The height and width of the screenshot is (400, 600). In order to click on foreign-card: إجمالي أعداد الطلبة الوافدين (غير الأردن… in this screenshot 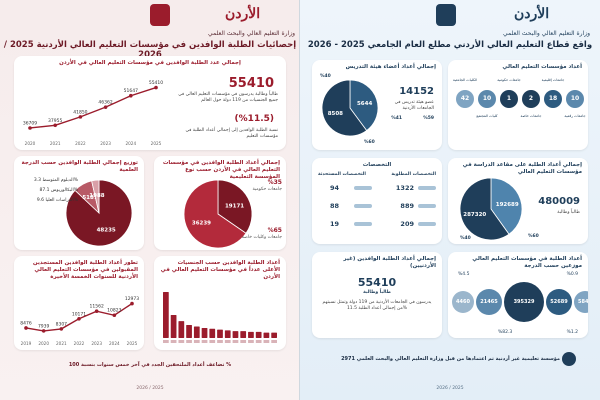, I will do `click(377, 295)`.